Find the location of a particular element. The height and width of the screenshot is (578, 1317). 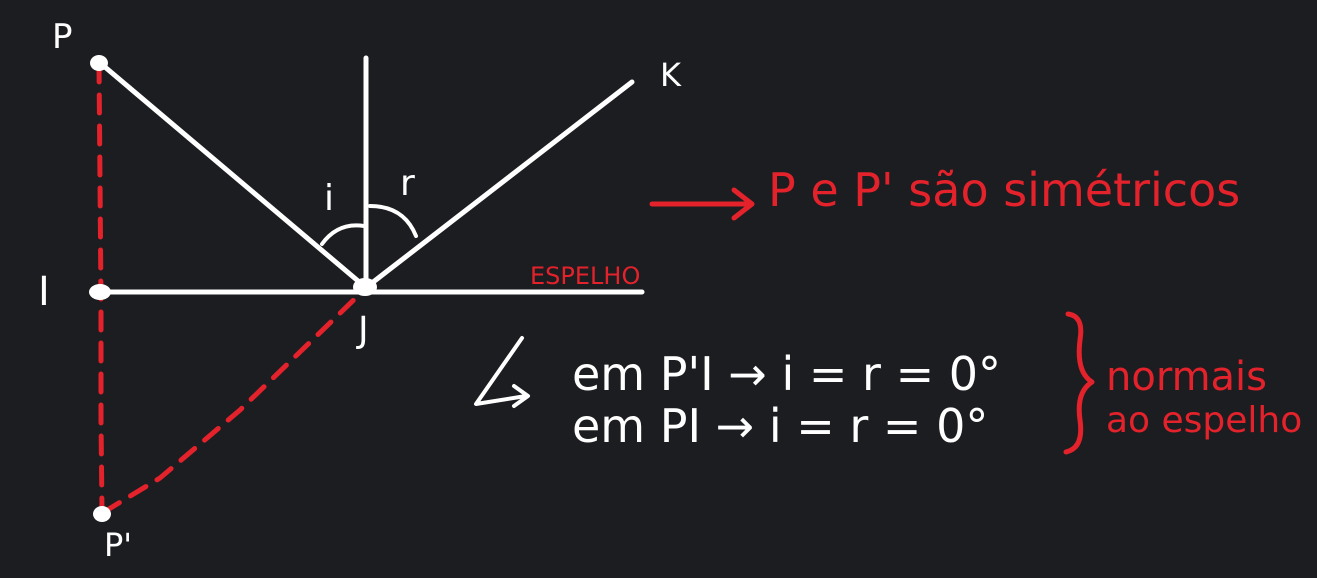

mirror-label: ESPELHO is located at coordinates (585, 276).